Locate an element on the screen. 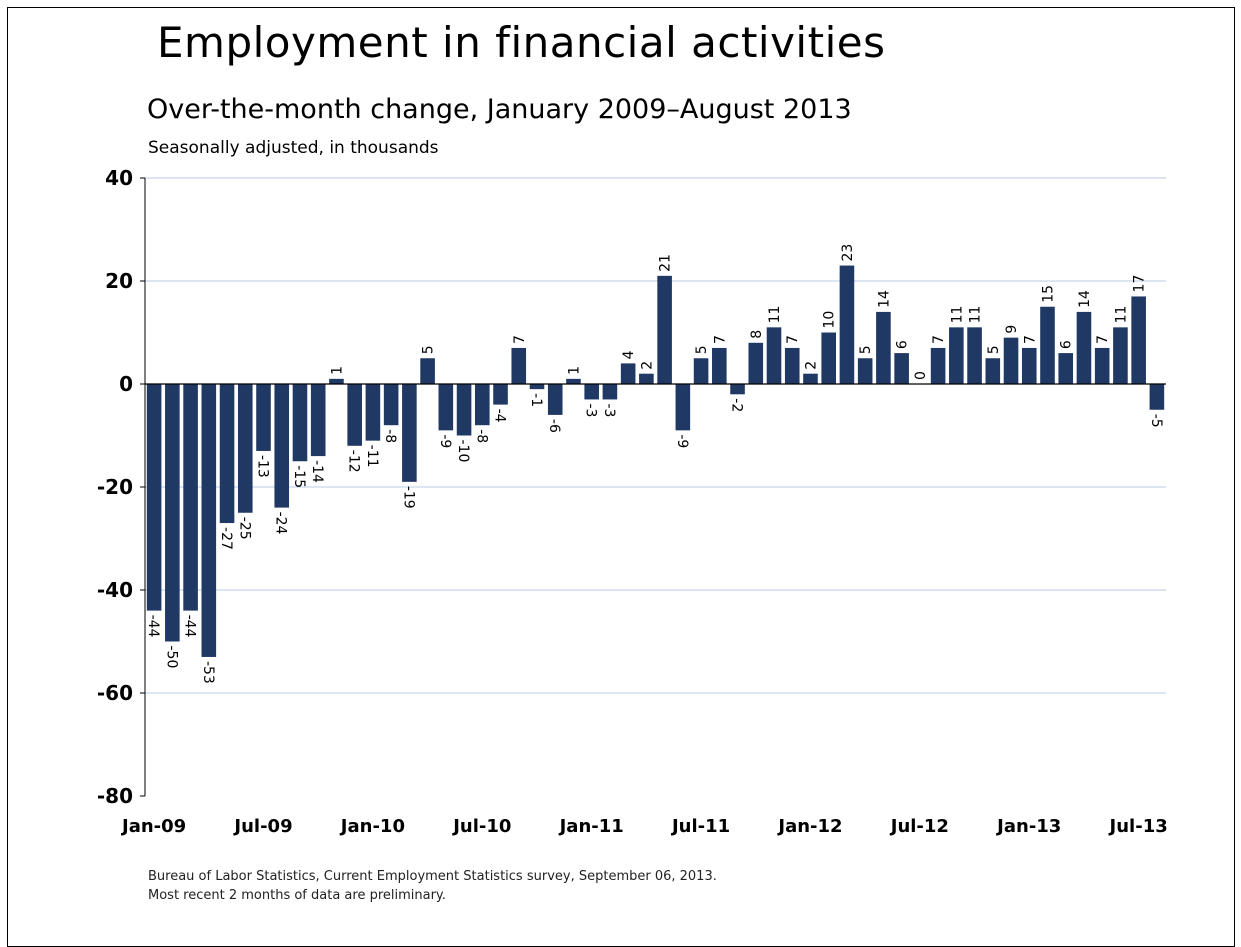  chart-title: Employment in financial activities is located at coordinates (521, 42).